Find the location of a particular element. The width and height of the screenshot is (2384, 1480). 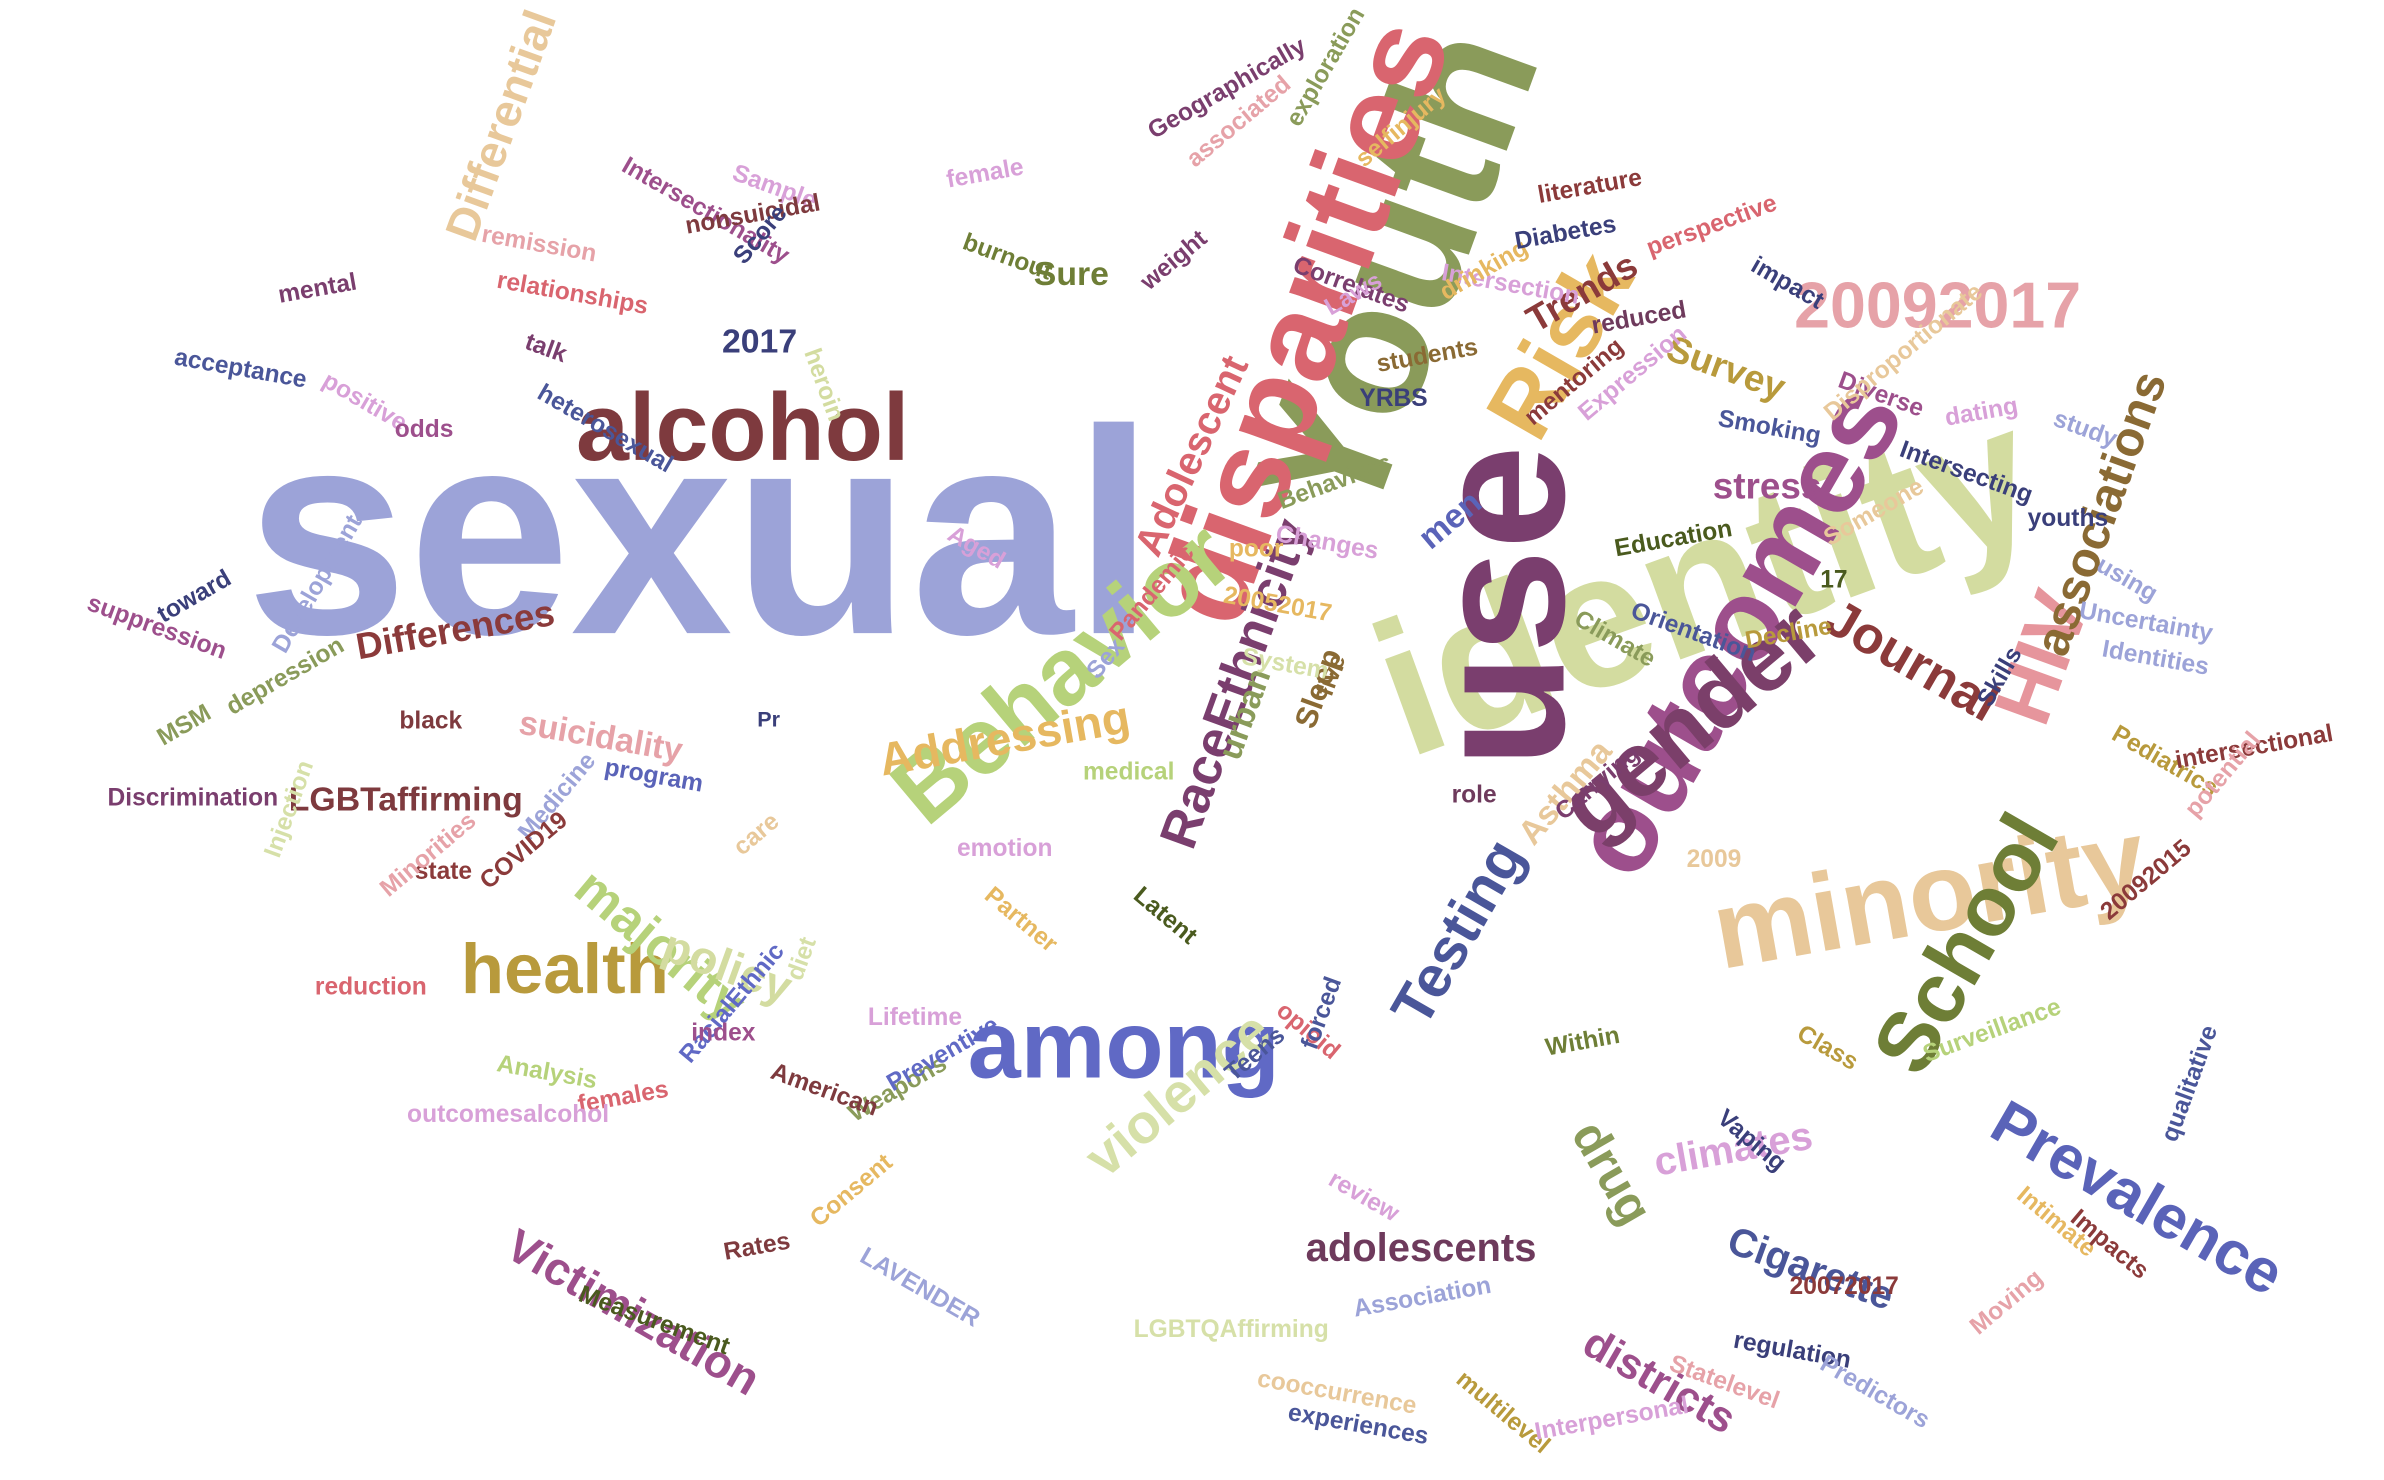

word-diet: diet is located at coordinates (801, 958).